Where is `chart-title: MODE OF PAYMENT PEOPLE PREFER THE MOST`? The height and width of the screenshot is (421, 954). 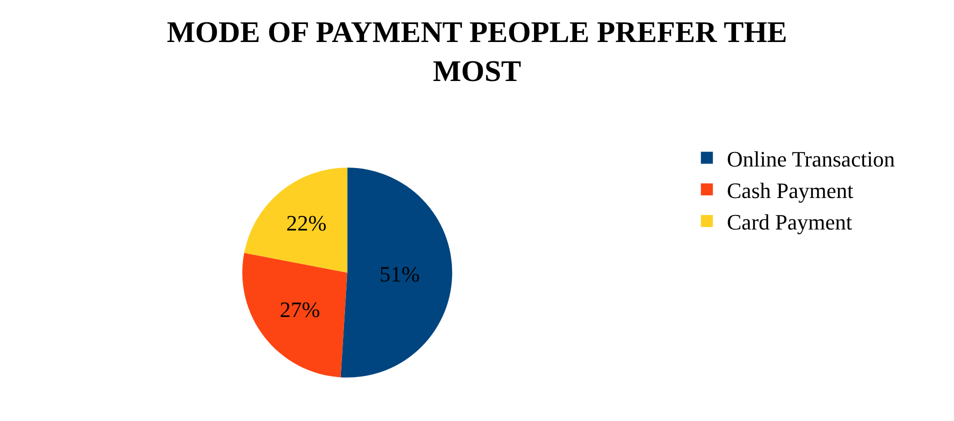
chart-title: MODE OF PAYMENT PEOPLE PREFER THE MOST is located at coordinates (477, 52).